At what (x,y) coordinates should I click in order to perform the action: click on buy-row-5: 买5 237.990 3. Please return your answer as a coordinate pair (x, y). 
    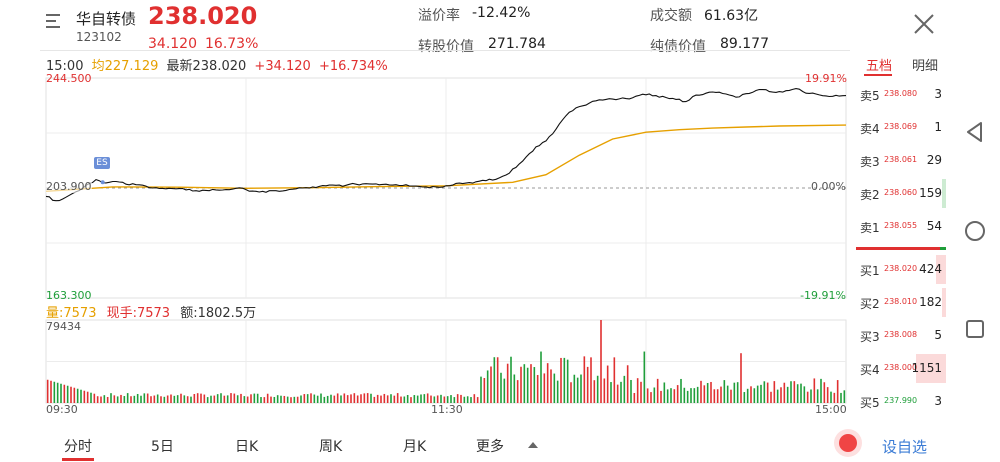
    Looking at the image, I should click on (901, 401).